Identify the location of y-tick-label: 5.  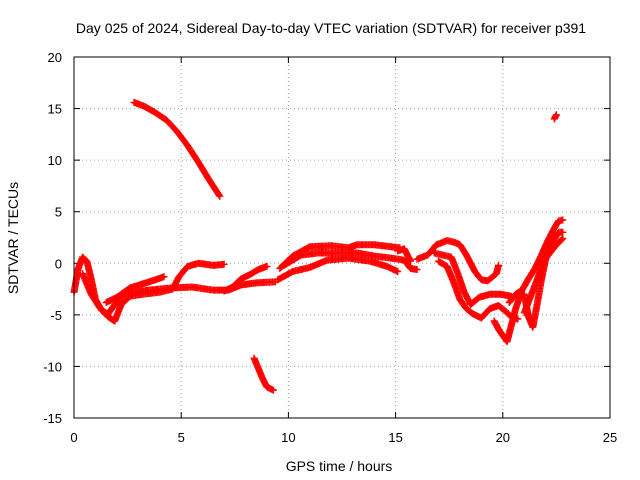
(58, 212).